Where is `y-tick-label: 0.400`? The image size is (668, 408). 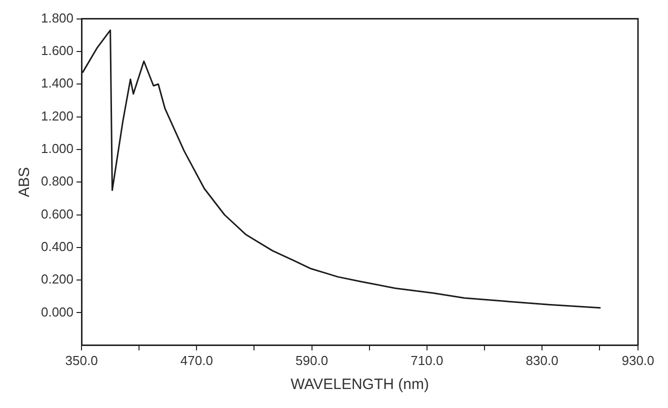 y-tick-label: 0.400 is located at coordinates (57, 246).